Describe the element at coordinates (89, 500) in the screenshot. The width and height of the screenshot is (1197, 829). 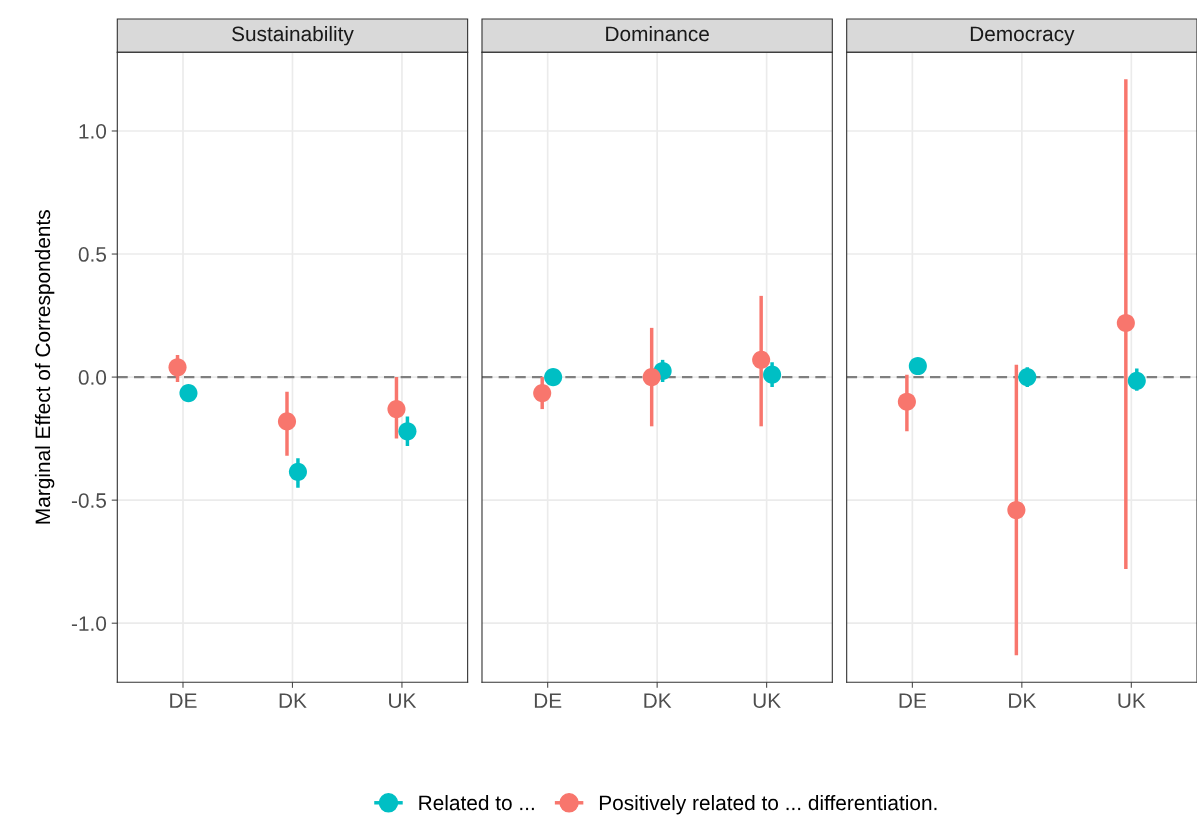
I see `y-tick-label: -0.5` at that location.